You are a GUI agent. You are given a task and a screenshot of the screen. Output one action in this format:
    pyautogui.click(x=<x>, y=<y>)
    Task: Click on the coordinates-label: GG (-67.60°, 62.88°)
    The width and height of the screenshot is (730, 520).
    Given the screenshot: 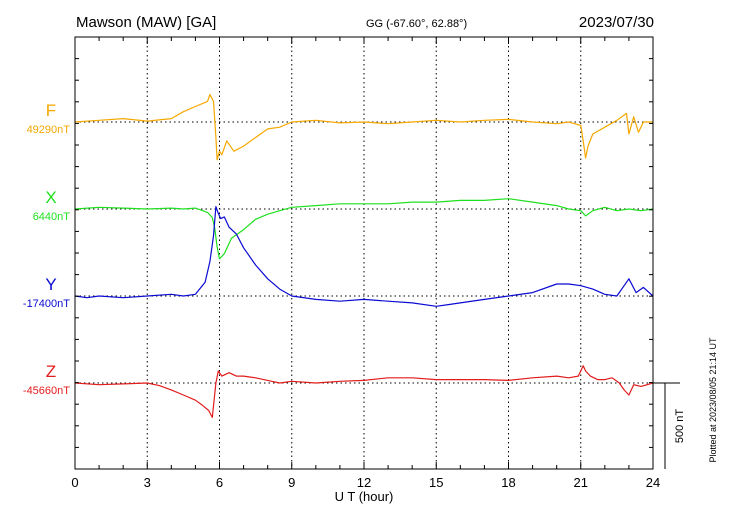 What is the action you would take?
    pyautogui.click(x=416, y=24)
    